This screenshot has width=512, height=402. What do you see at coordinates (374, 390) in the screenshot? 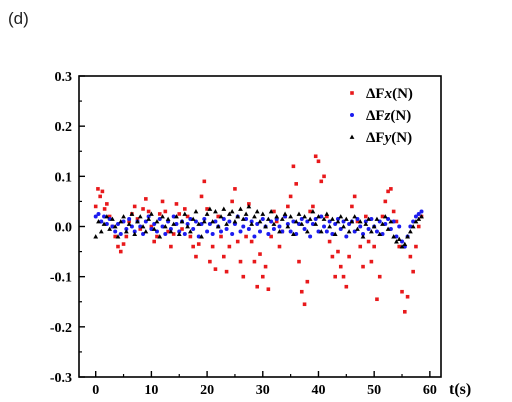
I see `x-tick-label: 50` at bounding box center [374, 390].